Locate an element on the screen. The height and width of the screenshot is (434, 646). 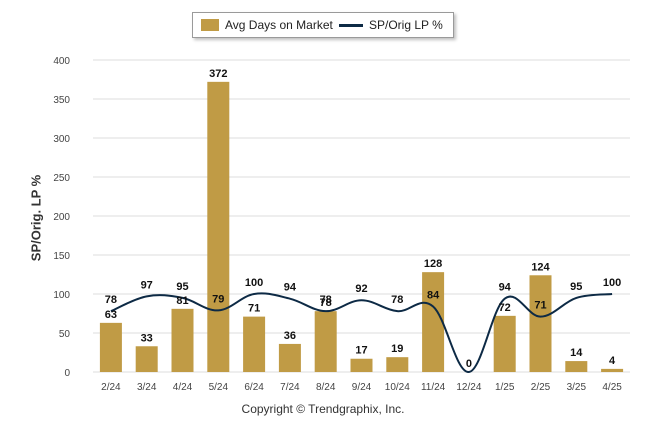
bar-value-label: 71 is located at coordinates (254, 309).